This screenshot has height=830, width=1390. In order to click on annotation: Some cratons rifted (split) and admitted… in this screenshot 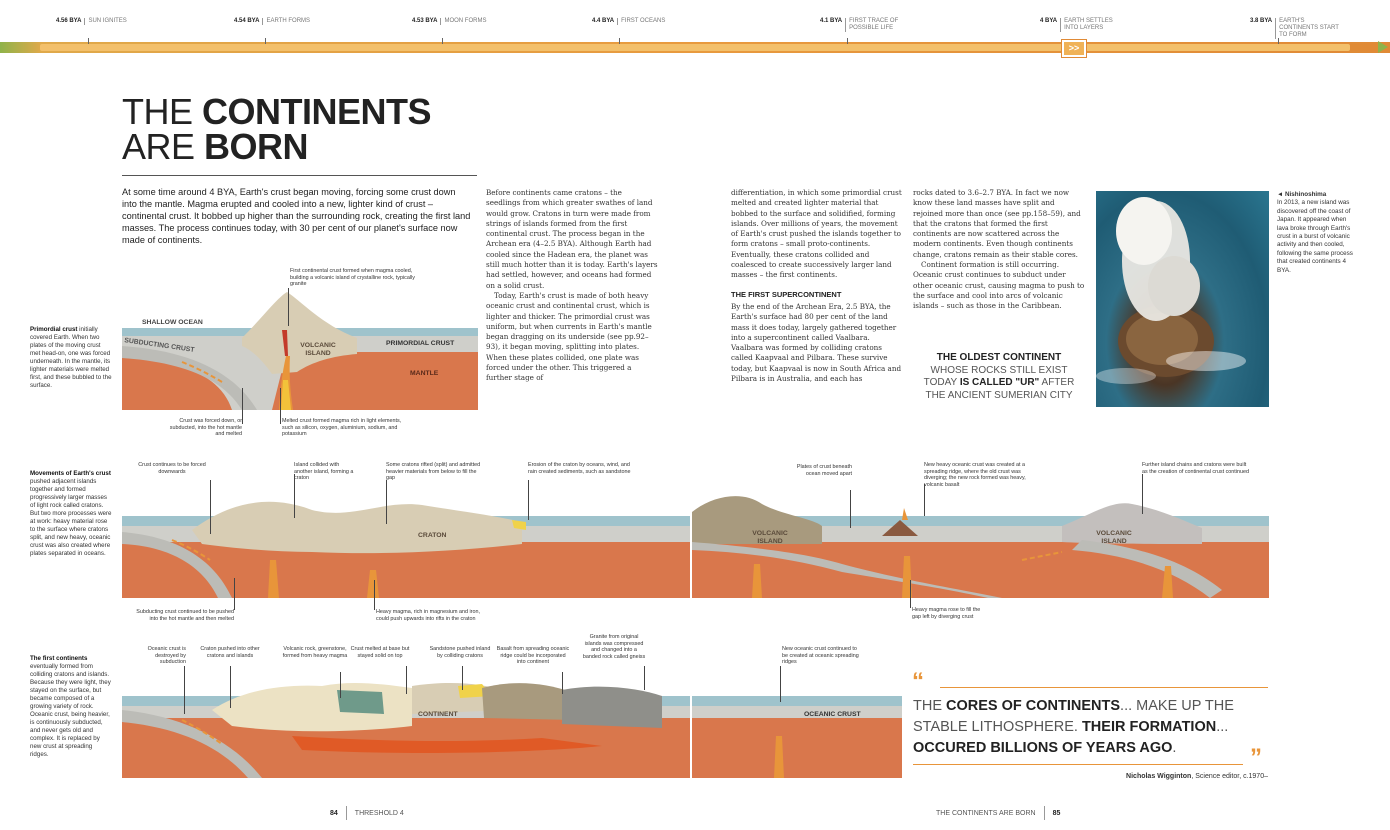, I will do `click(433, 472)`.